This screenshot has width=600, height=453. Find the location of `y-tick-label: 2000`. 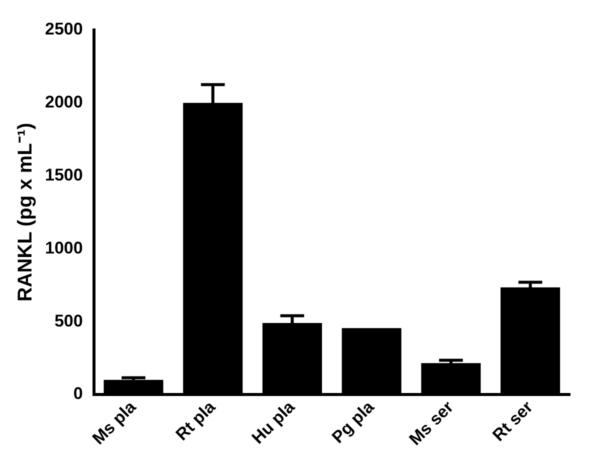

y-tick-label: 2000 is located at coordinates (63, 102).